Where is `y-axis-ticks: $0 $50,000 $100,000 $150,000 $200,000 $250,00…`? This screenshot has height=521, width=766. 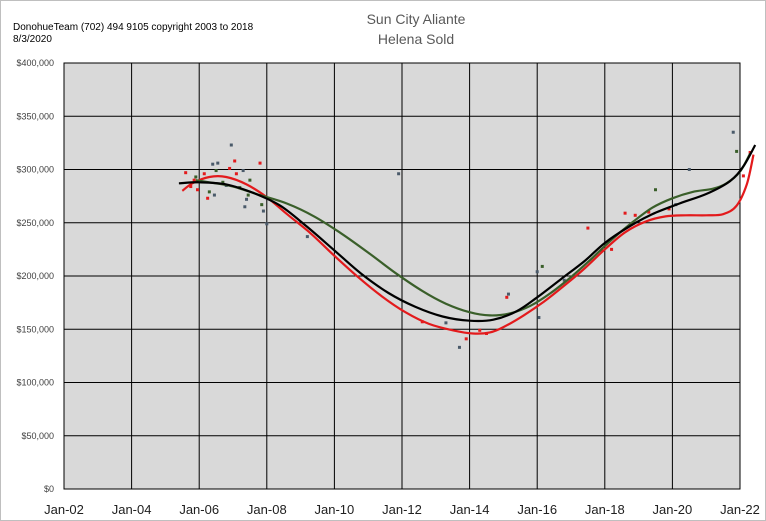
y-axis-ticks: $0 $50,000 $100,000 $150,000 $200,000 $250,00… is located at coordinates (35, 276).